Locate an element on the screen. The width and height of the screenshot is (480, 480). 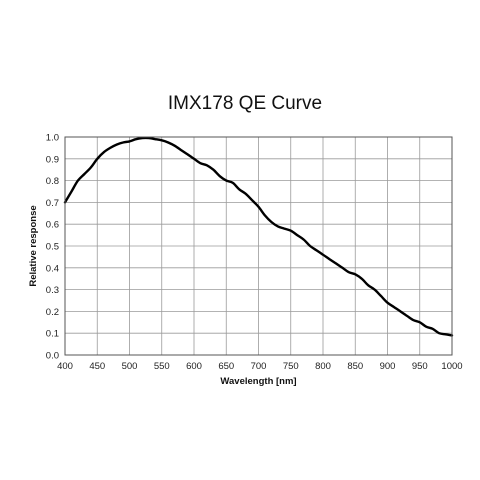
y-tick-label: 1.0 is located at coordinates (52, 138).